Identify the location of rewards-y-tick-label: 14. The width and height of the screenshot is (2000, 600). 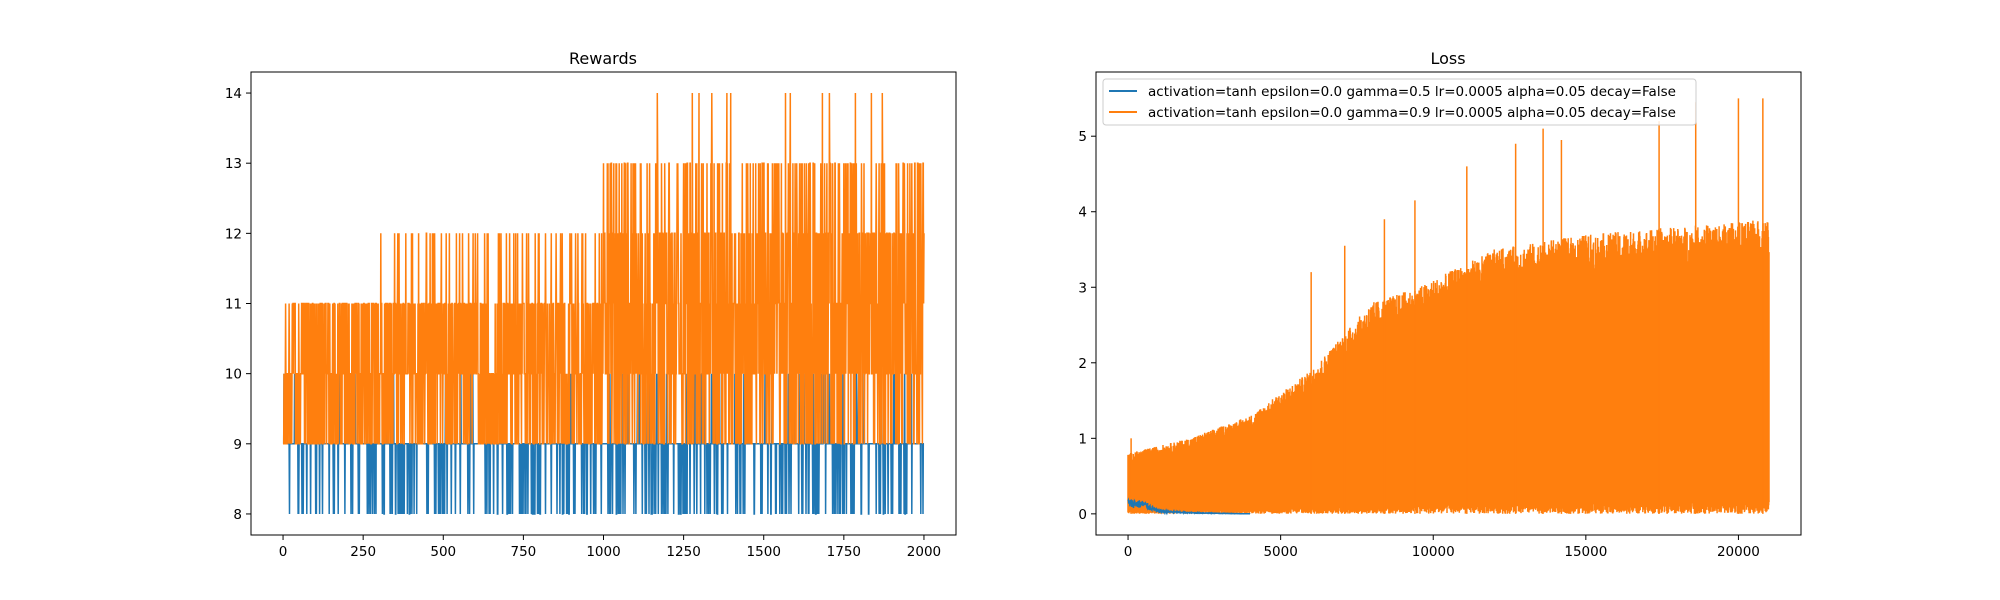
(233, 94).